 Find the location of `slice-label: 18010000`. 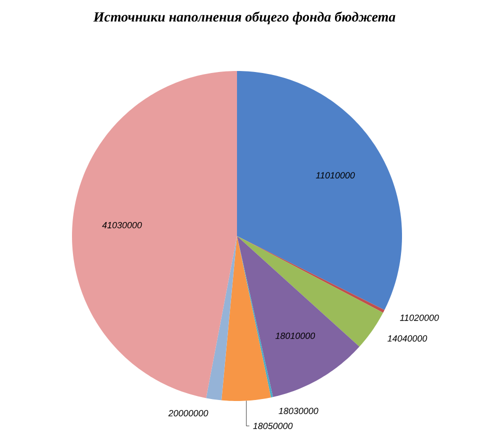

slice-label: 18010000 is located at coordinates (295, 335).